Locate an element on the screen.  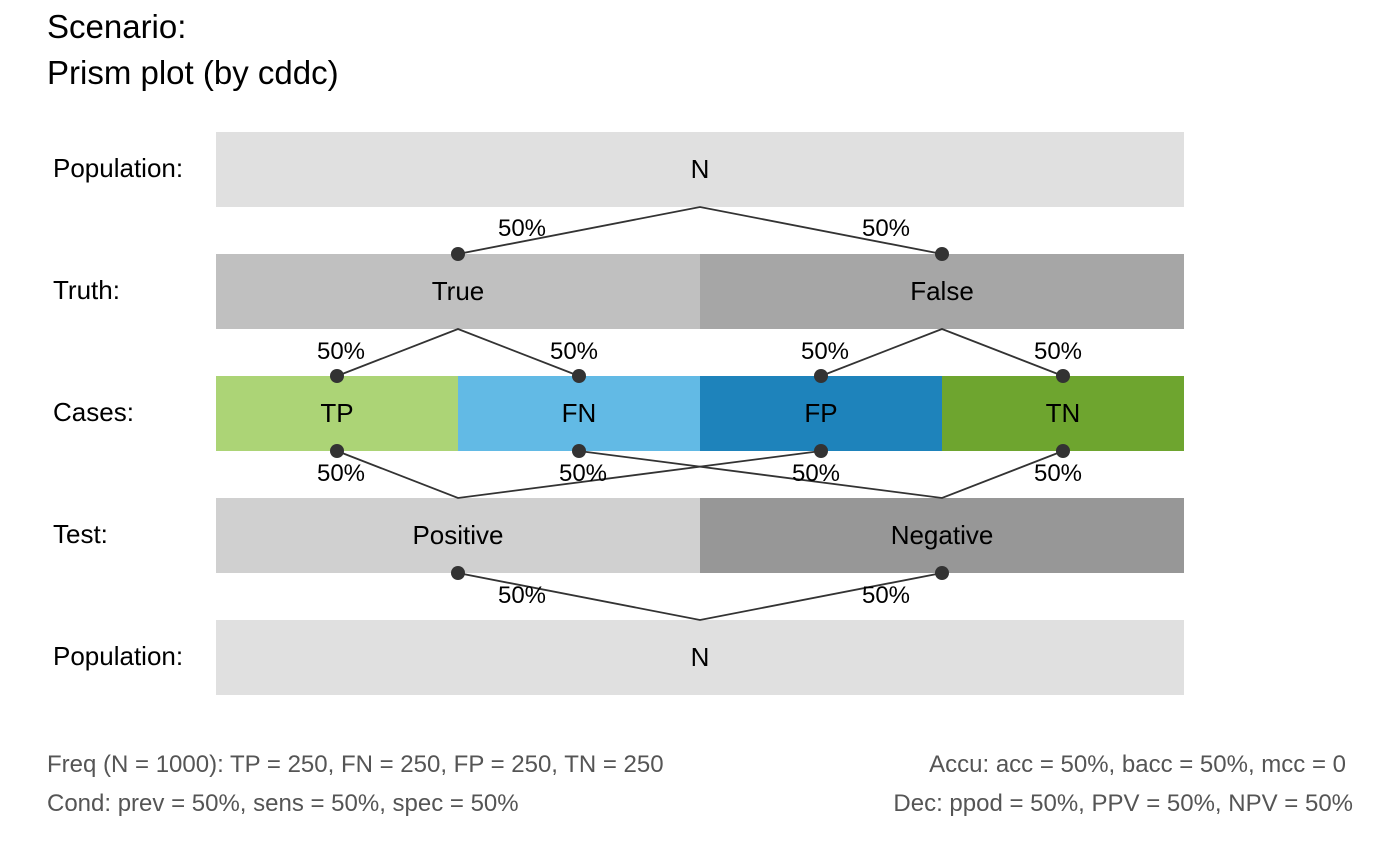
case-tp-label: TP is located at coordinates (337, 413).